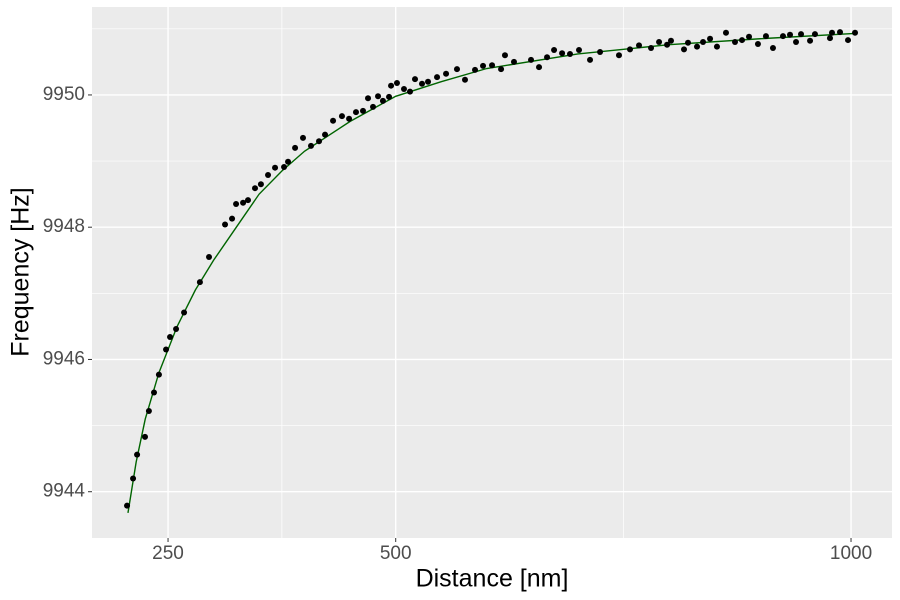  Describe the element at coordinates (64, 491) in the screenshot. I see `y-tick-label: 9944` at that location.